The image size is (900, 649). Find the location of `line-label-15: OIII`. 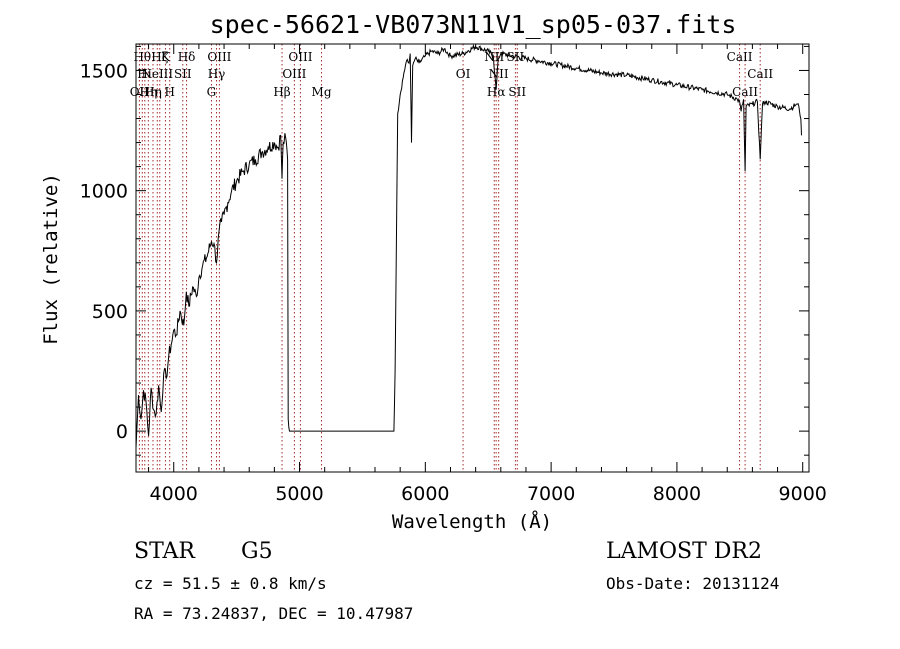

line-label-15: OIII is located at coordinates (294, 74).